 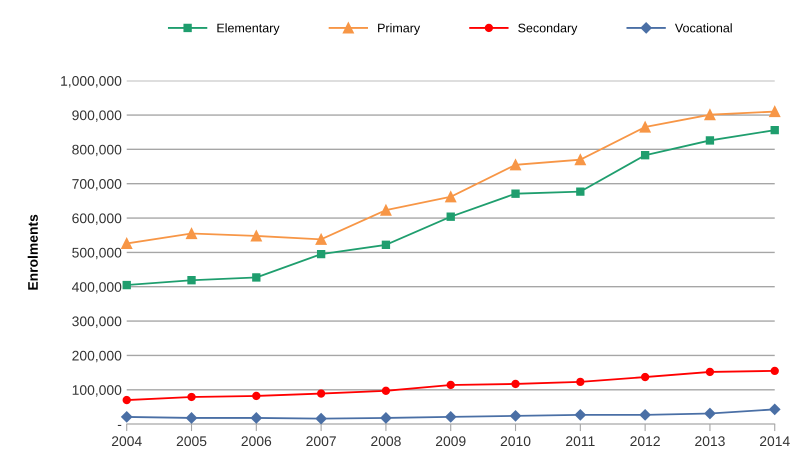 What do you see at coordinates (710, 441) in the screenshot?
I see `x-tick-label: 2013` at bounding box center [710, 441].